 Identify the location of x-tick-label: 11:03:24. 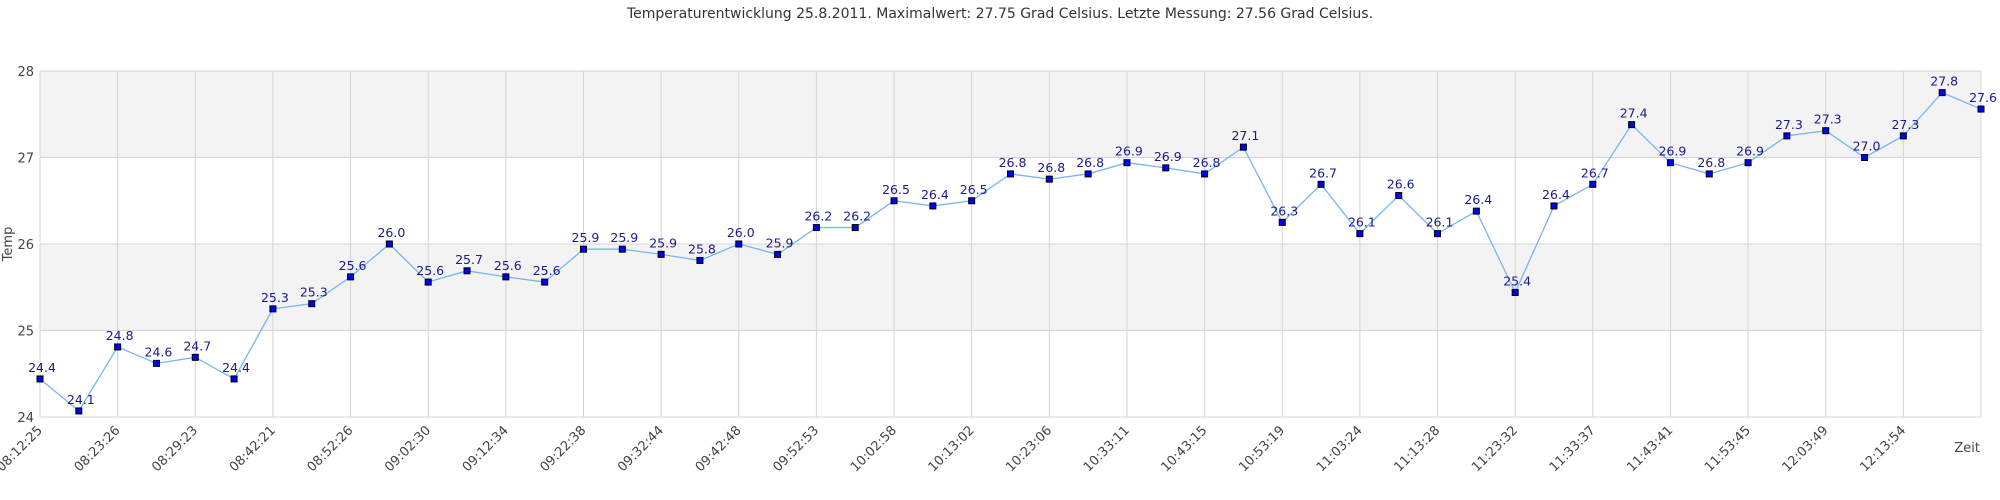
(1340, 449).